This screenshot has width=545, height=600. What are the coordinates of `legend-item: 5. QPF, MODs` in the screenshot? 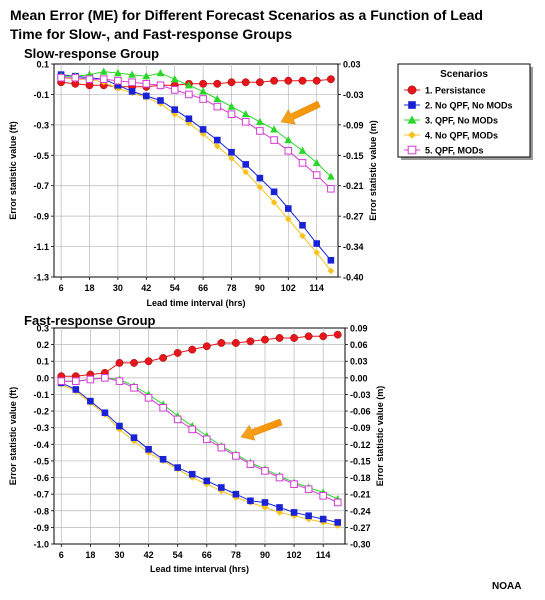 It's located at (444, 151).